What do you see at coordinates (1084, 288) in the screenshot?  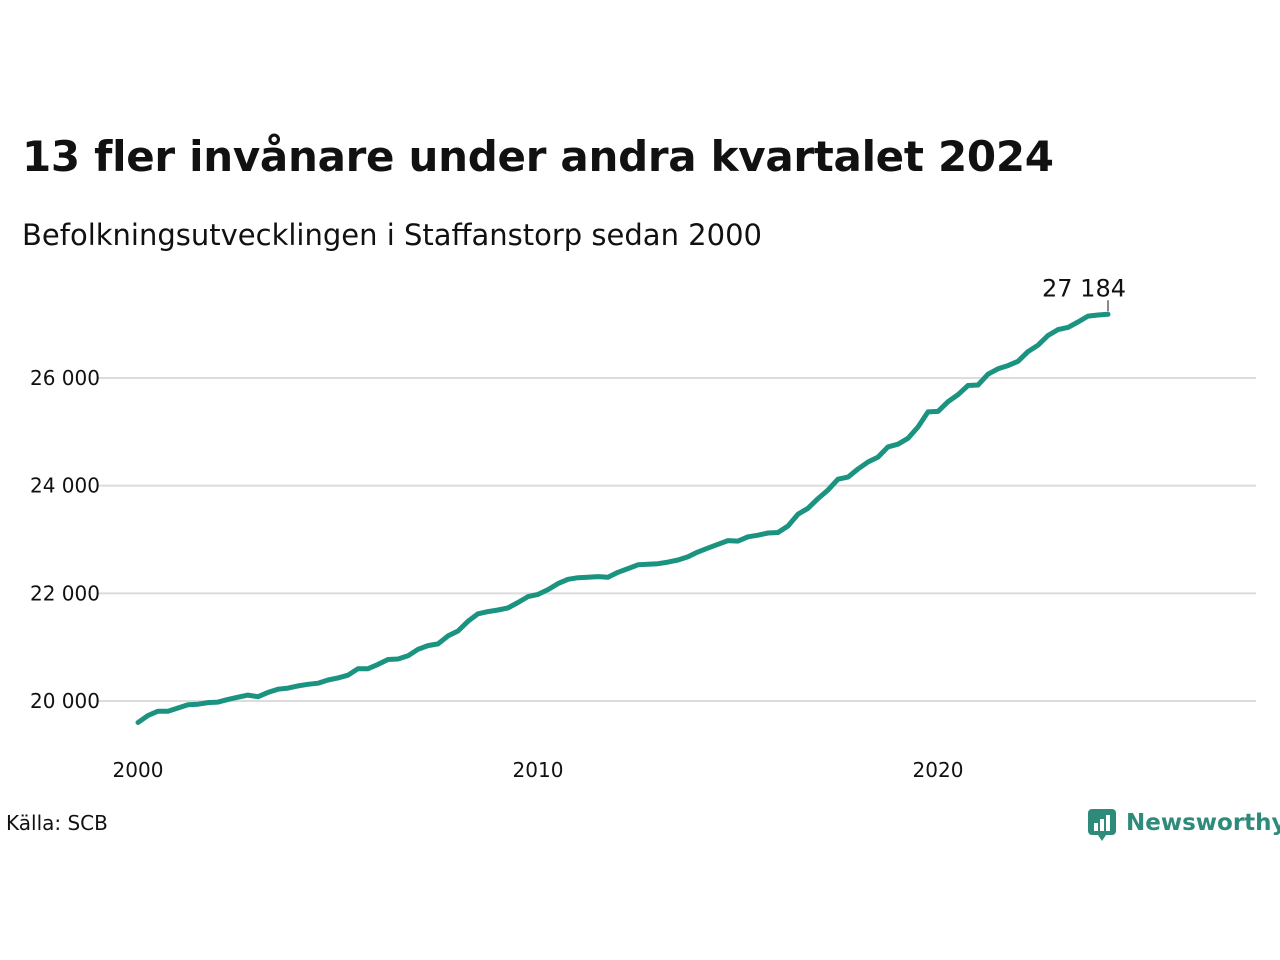 I see `end-value-label: 27 184` at bounding box center [1084, 288].